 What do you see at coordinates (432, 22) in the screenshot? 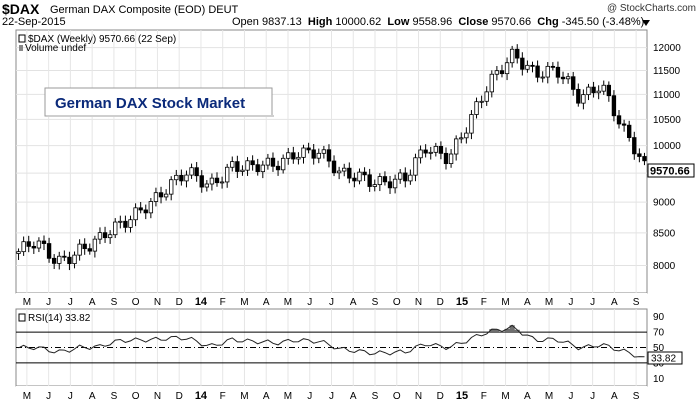
I see `low-value: 9558.96` at bounding box center [432, 22].